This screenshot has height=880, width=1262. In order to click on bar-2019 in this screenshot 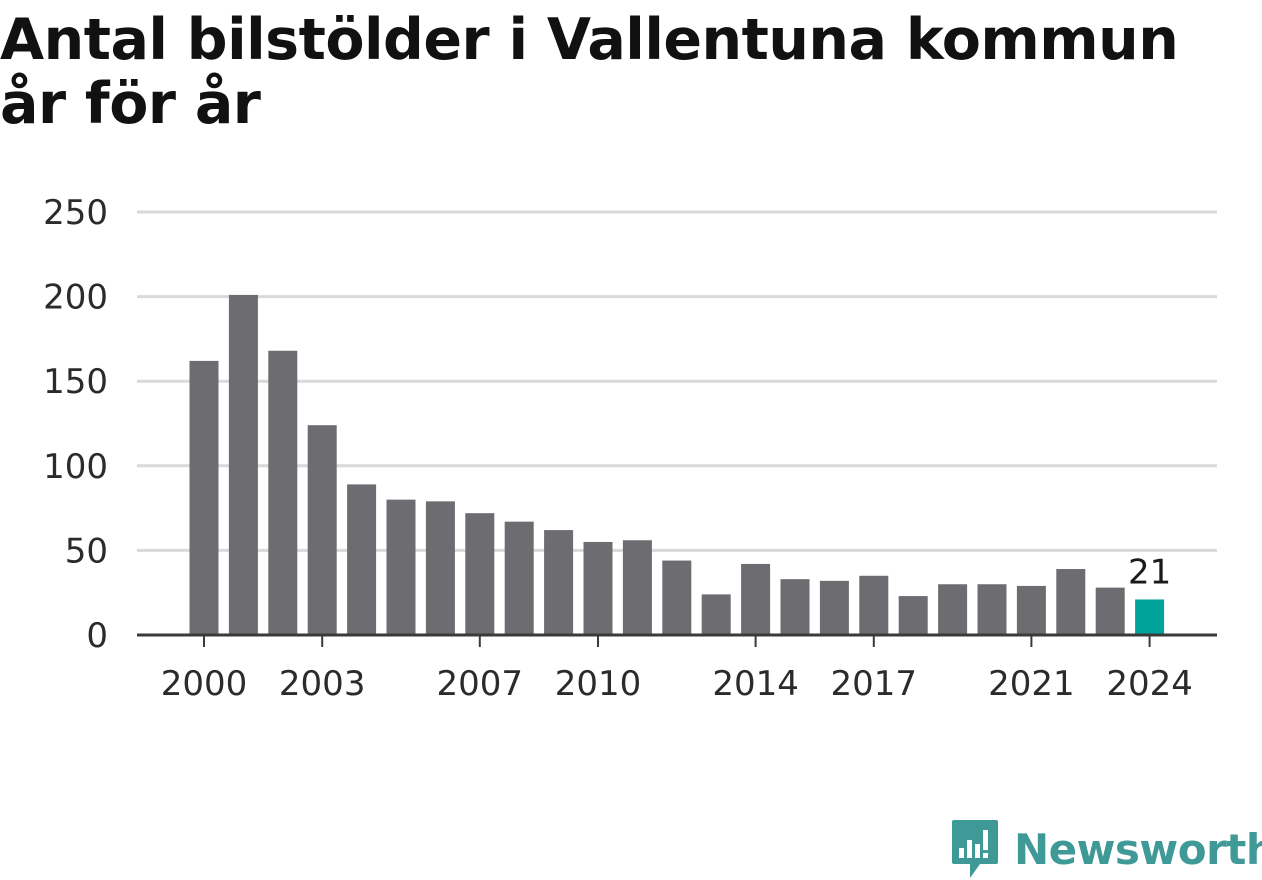, I will do `click(953, 609)`.